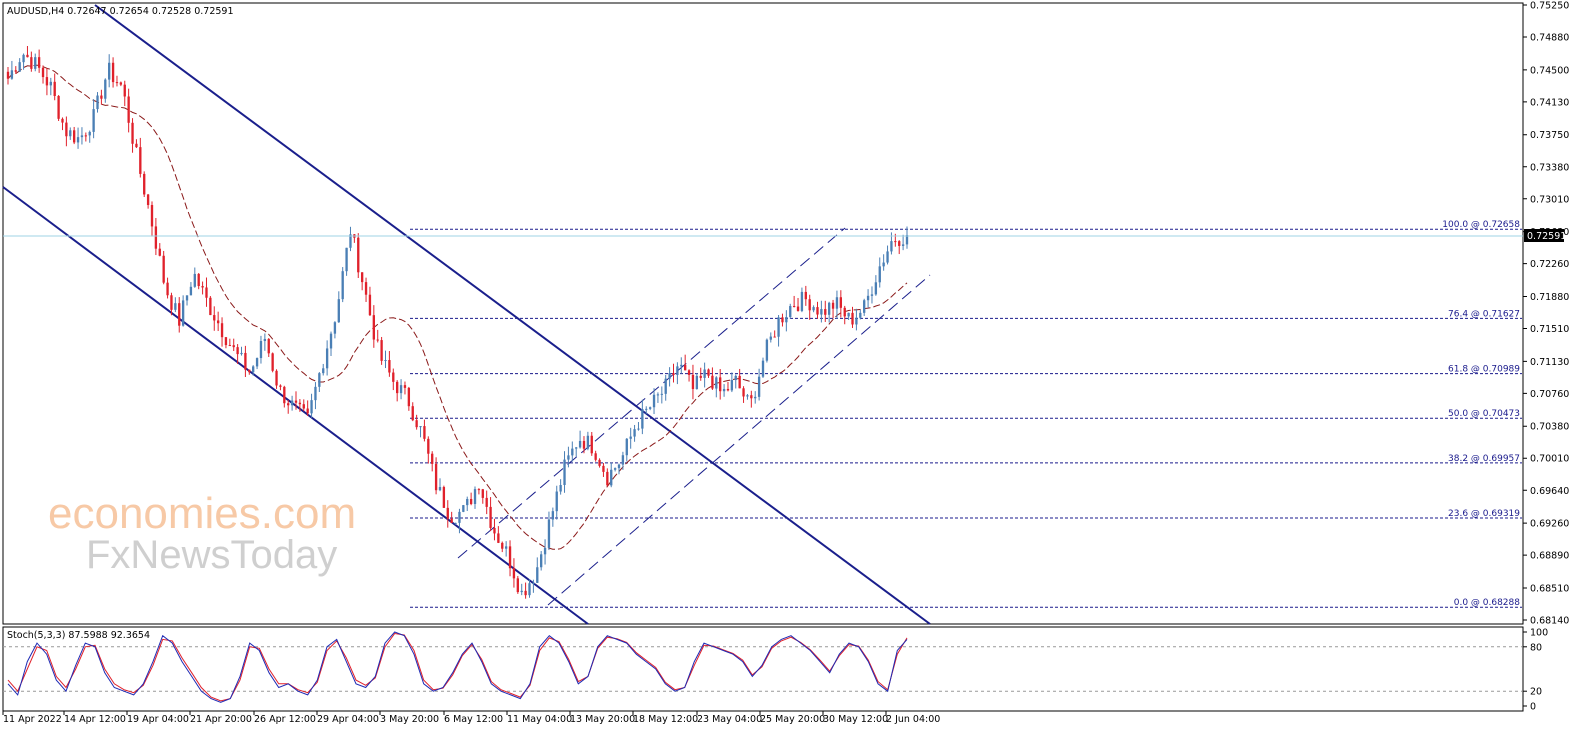  I want to click on x-tick-label: 13 May 20:00, so click(602, 719).